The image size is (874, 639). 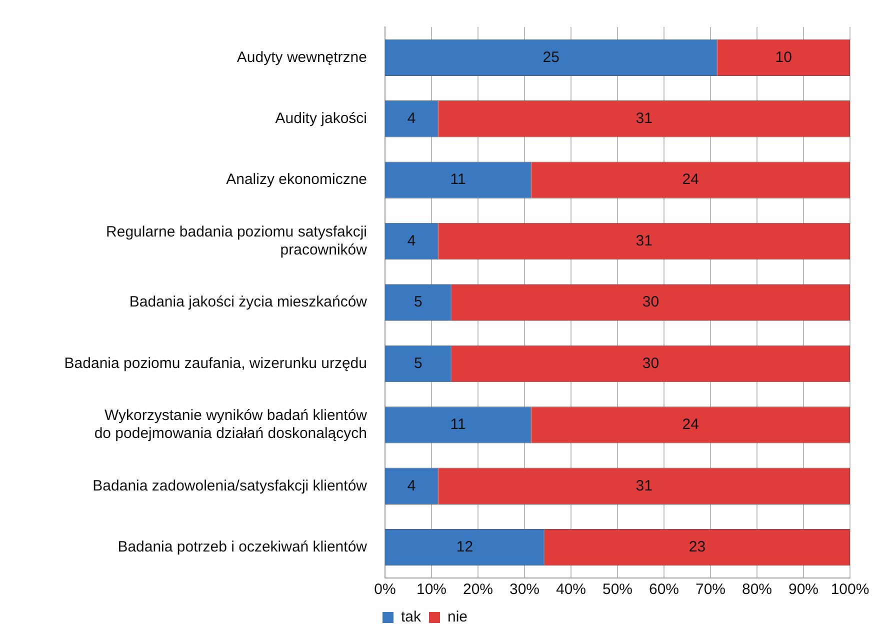 I want to click on x2-tick-label: 0%, so click(x=385, y=589).